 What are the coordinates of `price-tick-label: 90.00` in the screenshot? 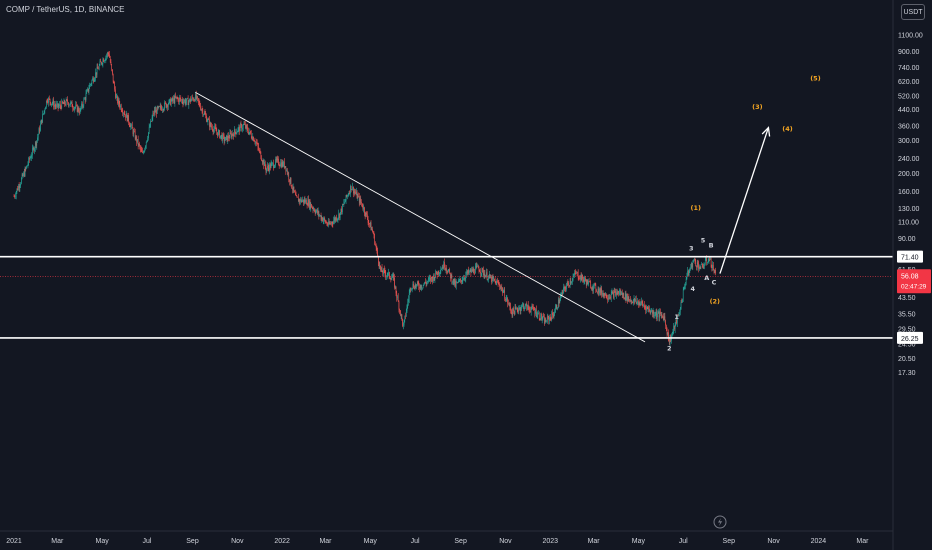 It's located at (907, 239).